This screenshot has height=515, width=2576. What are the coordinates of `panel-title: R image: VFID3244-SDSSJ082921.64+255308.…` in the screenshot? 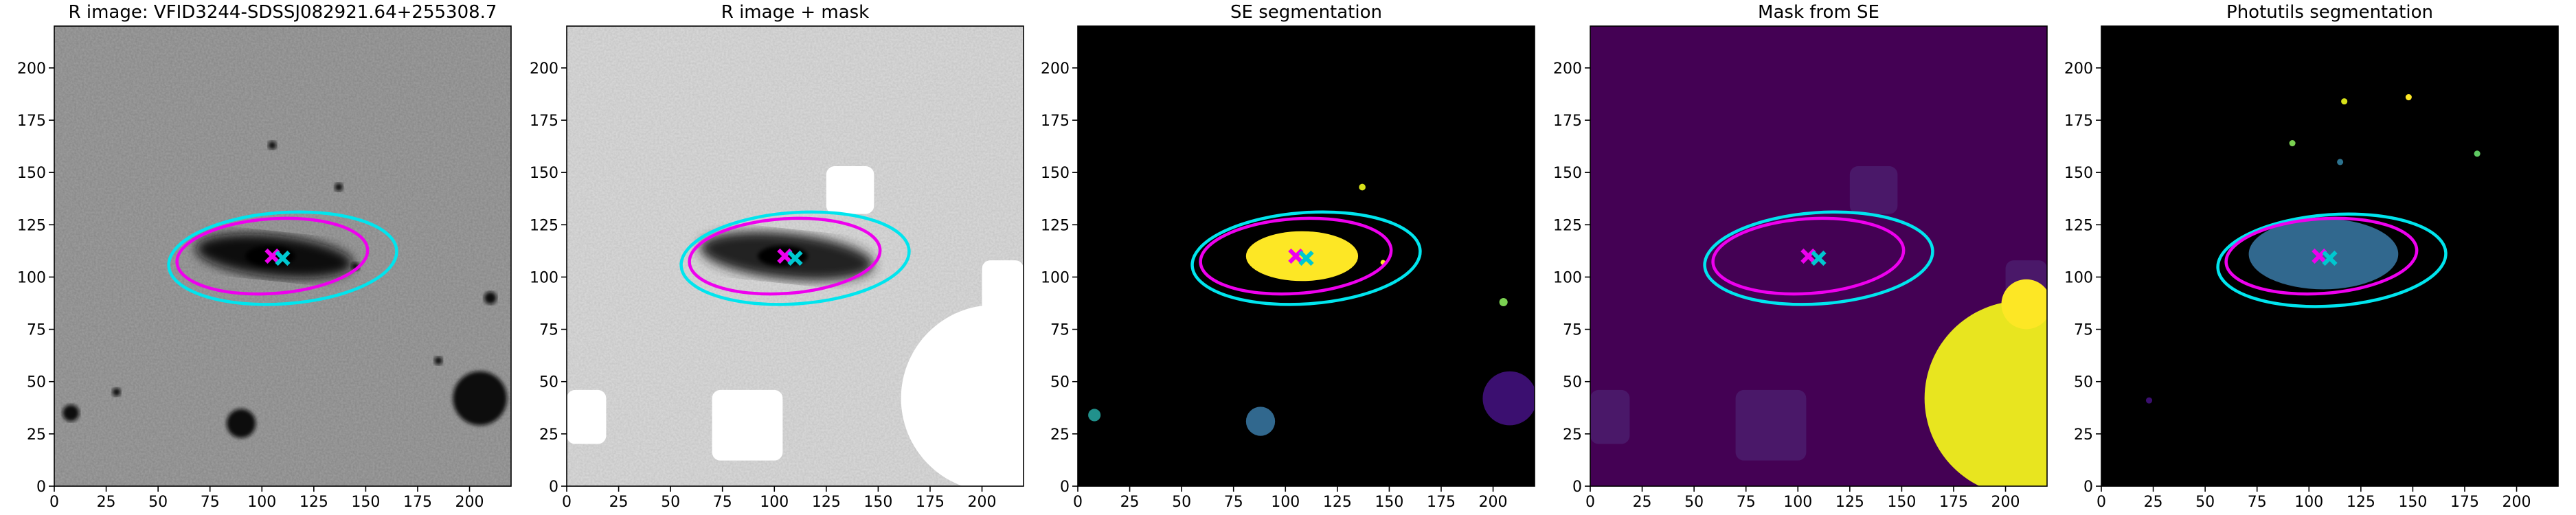 It's located at (283, 12).